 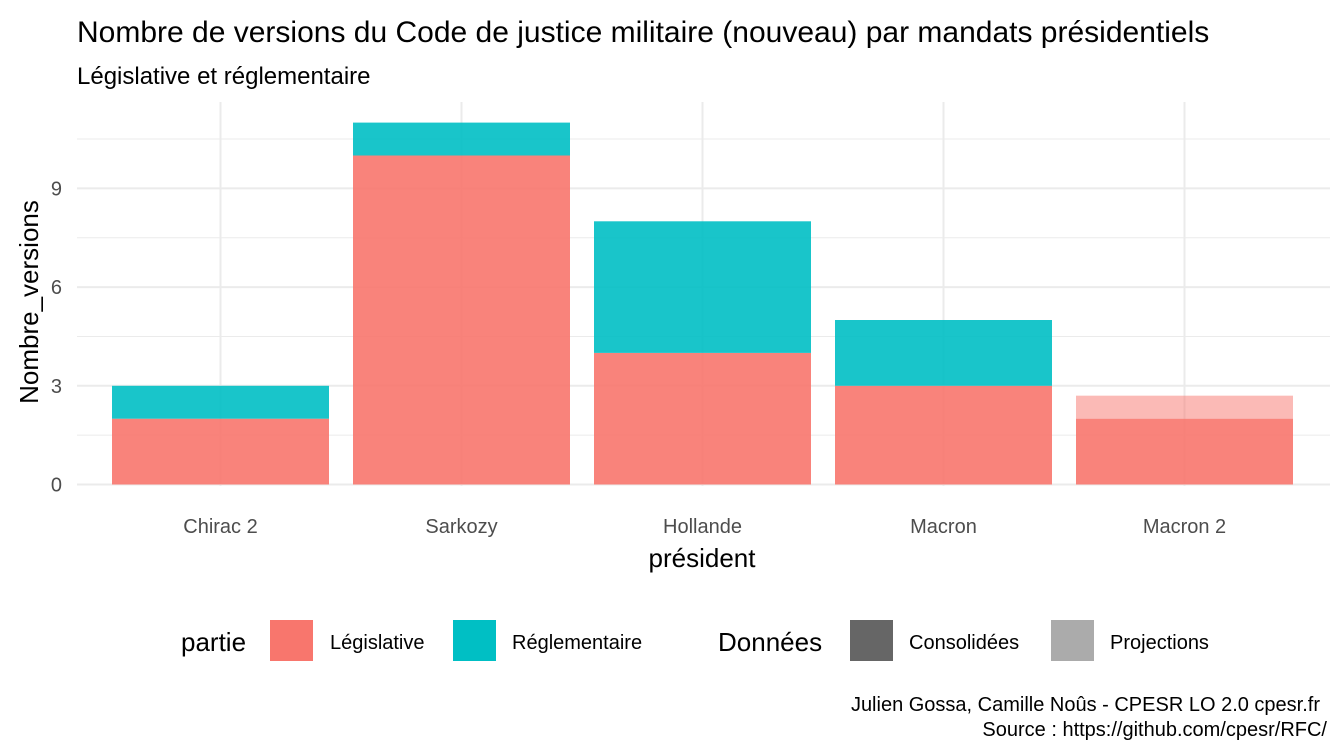 I want to click on y-tick-label-3: 9, so click(x=56, y=189).